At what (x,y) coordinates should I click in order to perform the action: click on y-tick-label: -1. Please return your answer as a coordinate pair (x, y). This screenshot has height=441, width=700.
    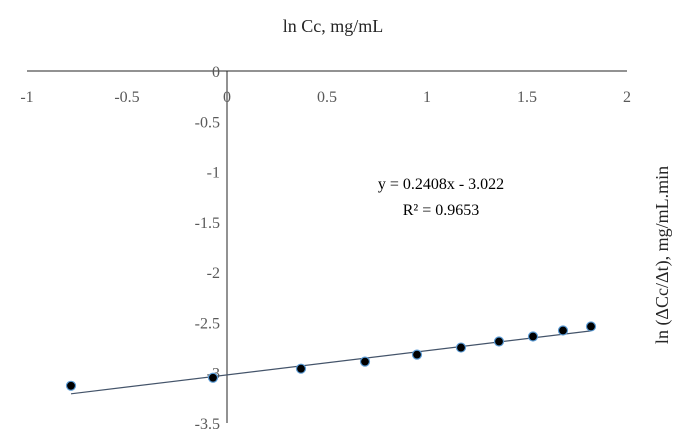
    Looking at the image, I should click on (213, 173).